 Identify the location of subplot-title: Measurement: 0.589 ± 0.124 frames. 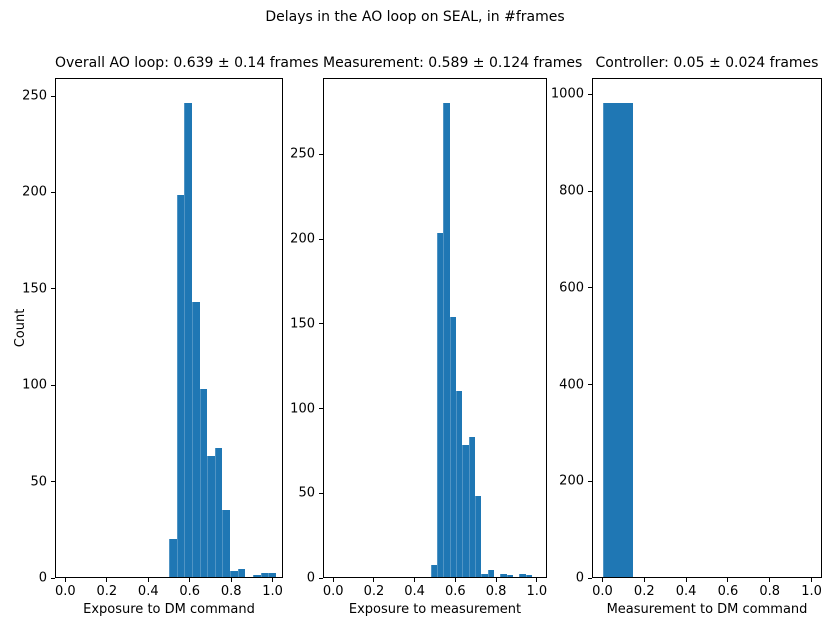
(453, 63).